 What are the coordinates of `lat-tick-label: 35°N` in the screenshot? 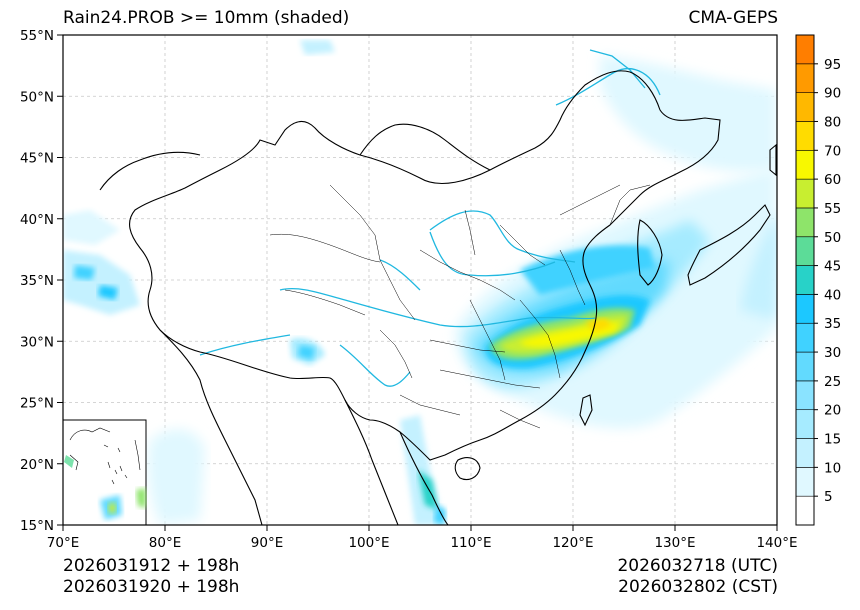 It's located at (37, 281).